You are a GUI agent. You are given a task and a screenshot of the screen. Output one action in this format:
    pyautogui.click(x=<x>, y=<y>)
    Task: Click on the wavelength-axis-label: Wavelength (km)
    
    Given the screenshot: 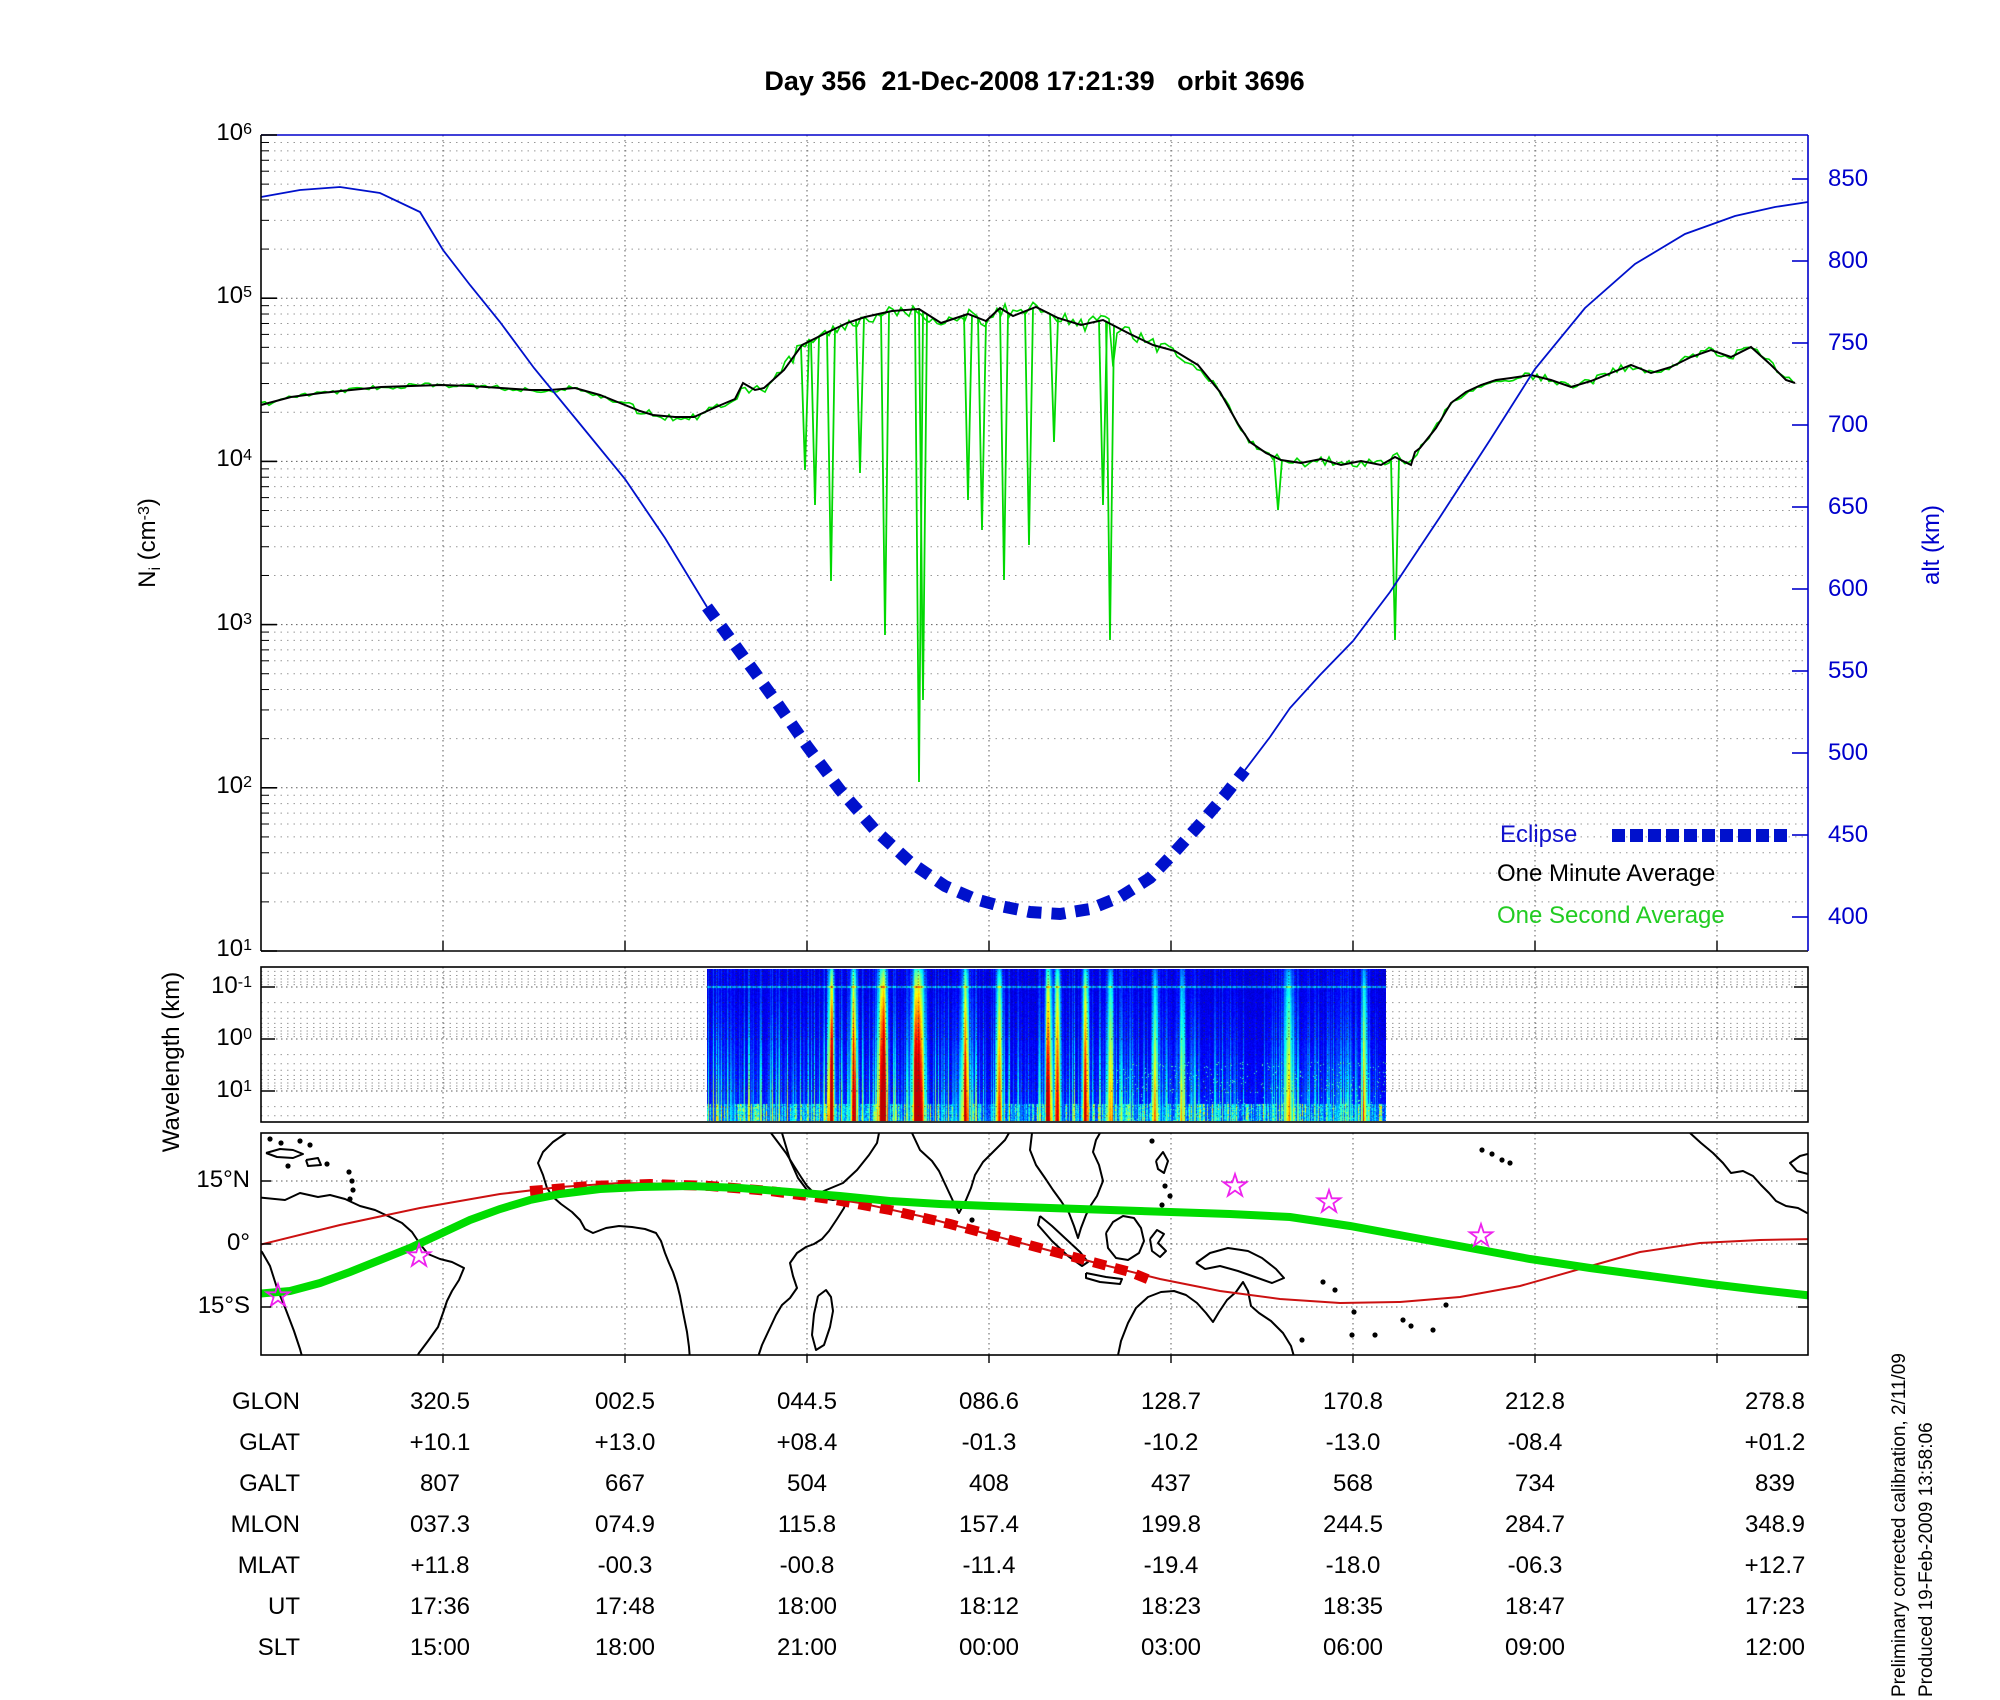 What is the action you would take?
    pyautogui.click(x=171, y=1062)
    